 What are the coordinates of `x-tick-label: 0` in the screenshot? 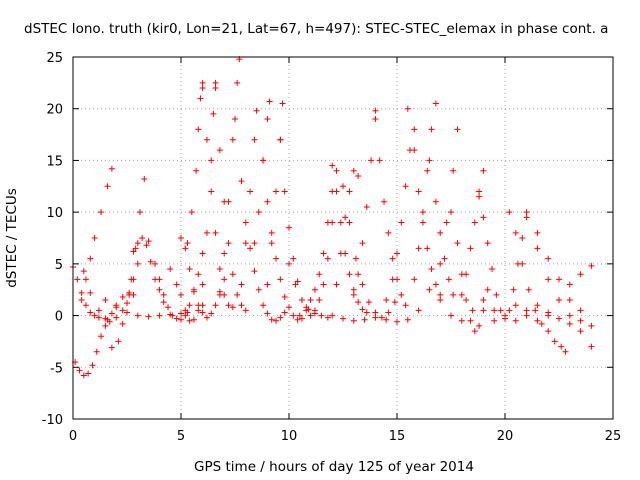 It's located at (73, 436).